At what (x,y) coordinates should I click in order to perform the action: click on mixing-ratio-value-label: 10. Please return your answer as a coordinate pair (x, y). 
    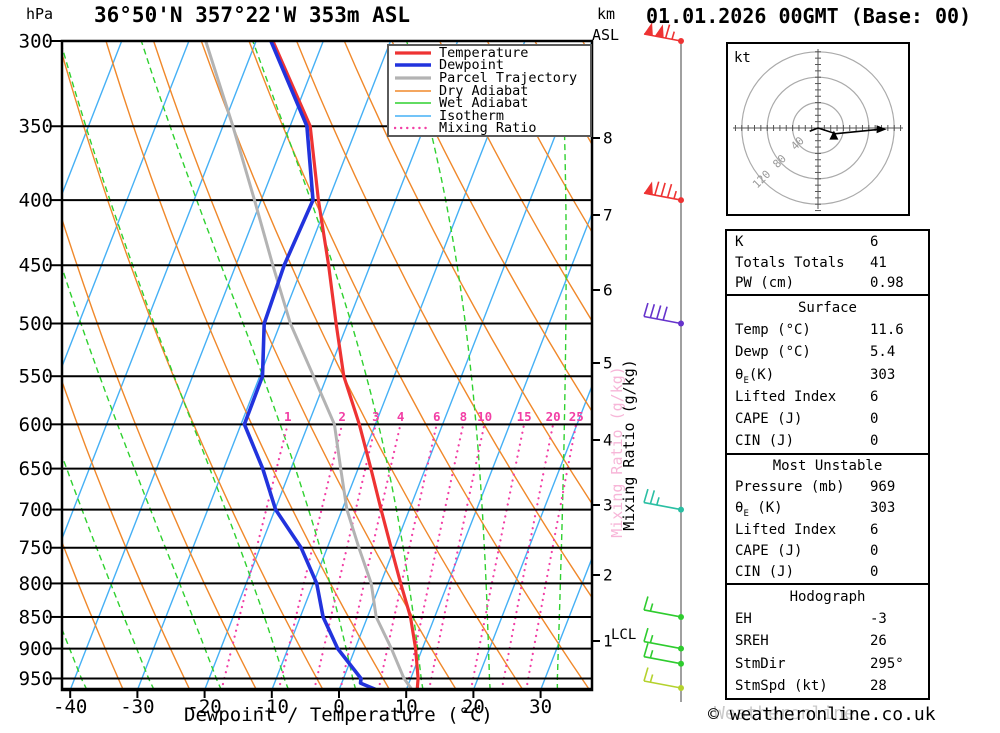
    Looking at the image, I should click on (484, 416).